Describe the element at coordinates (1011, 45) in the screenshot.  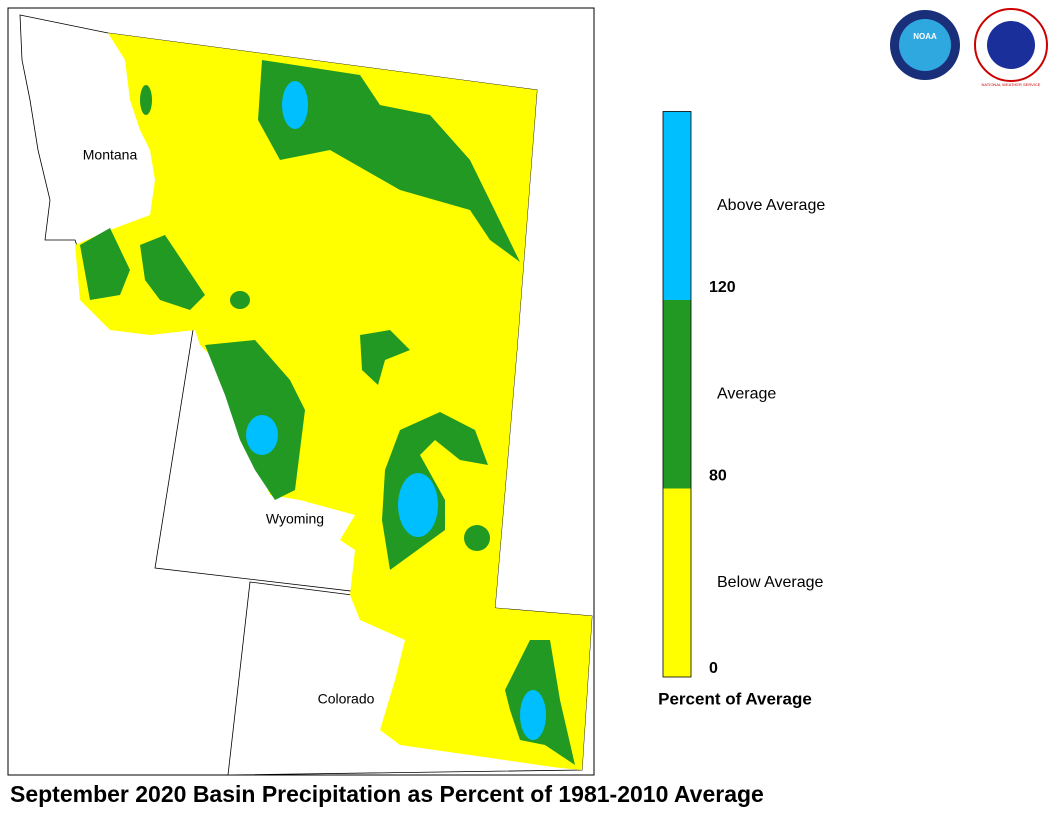
I see `nws-logo-inner` at that location.